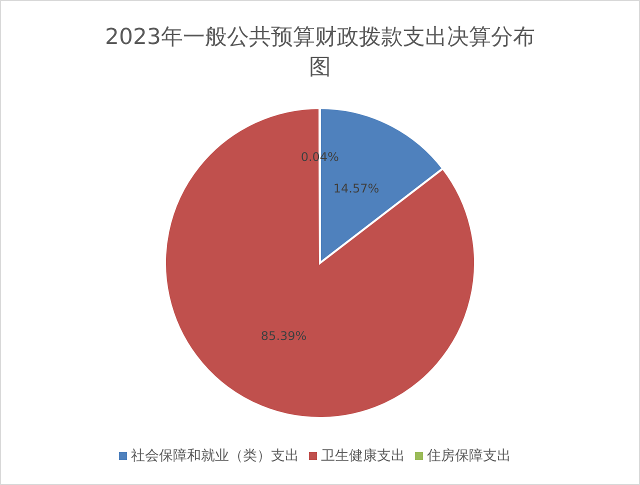 The image size is (640, 485). I want to click on legend-label: 住房保障支出, so click(468, 456).